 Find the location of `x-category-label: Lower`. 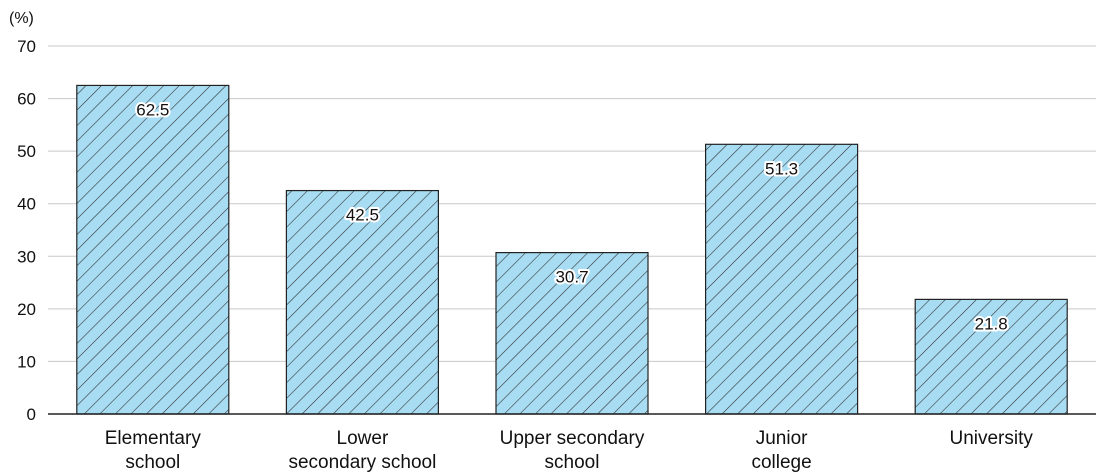

x-category-label: Lower is located at coordinates (363, 438).